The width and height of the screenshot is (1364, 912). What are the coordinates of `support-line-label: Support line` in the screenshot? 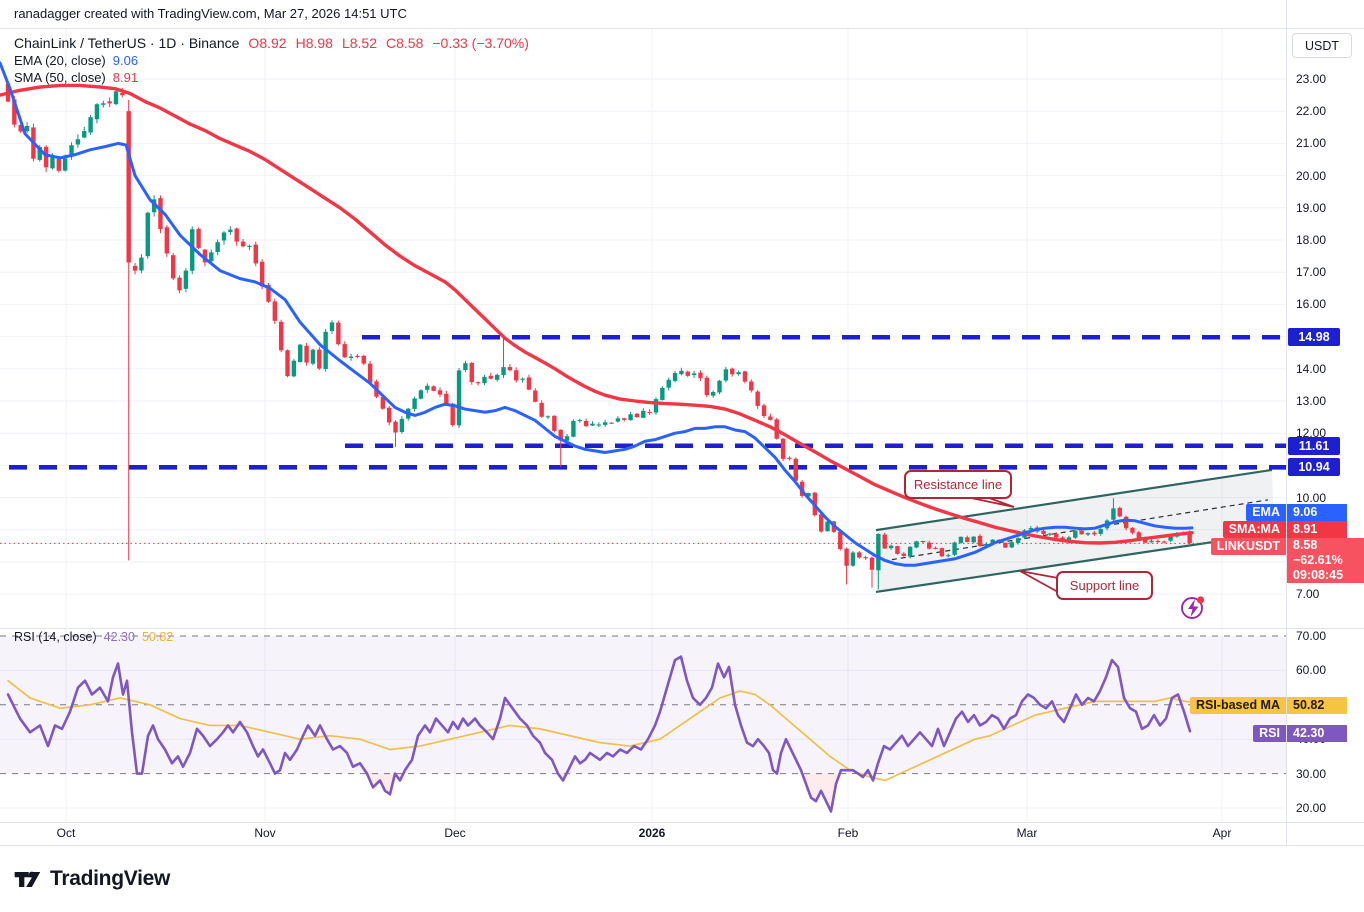 It's located at (1104, 585).